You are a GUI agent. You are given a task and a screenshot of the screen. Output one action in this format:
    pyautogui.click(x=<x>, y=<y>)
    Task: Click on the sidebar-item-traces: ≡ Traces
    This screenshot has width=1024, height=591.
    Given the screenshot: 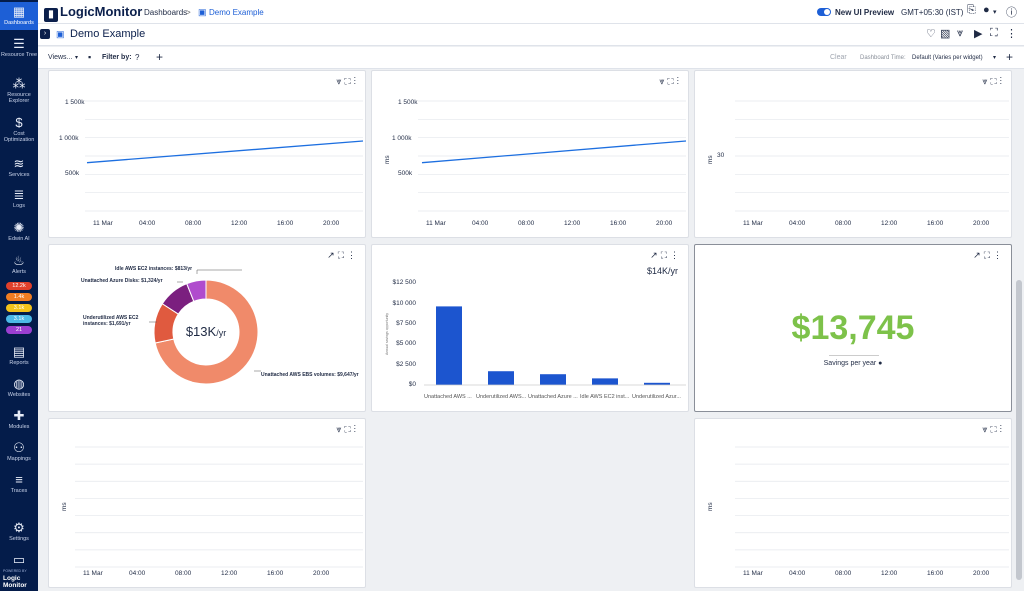 What is the action you would take?
    pyautogui.click(x=19, y=485)
    